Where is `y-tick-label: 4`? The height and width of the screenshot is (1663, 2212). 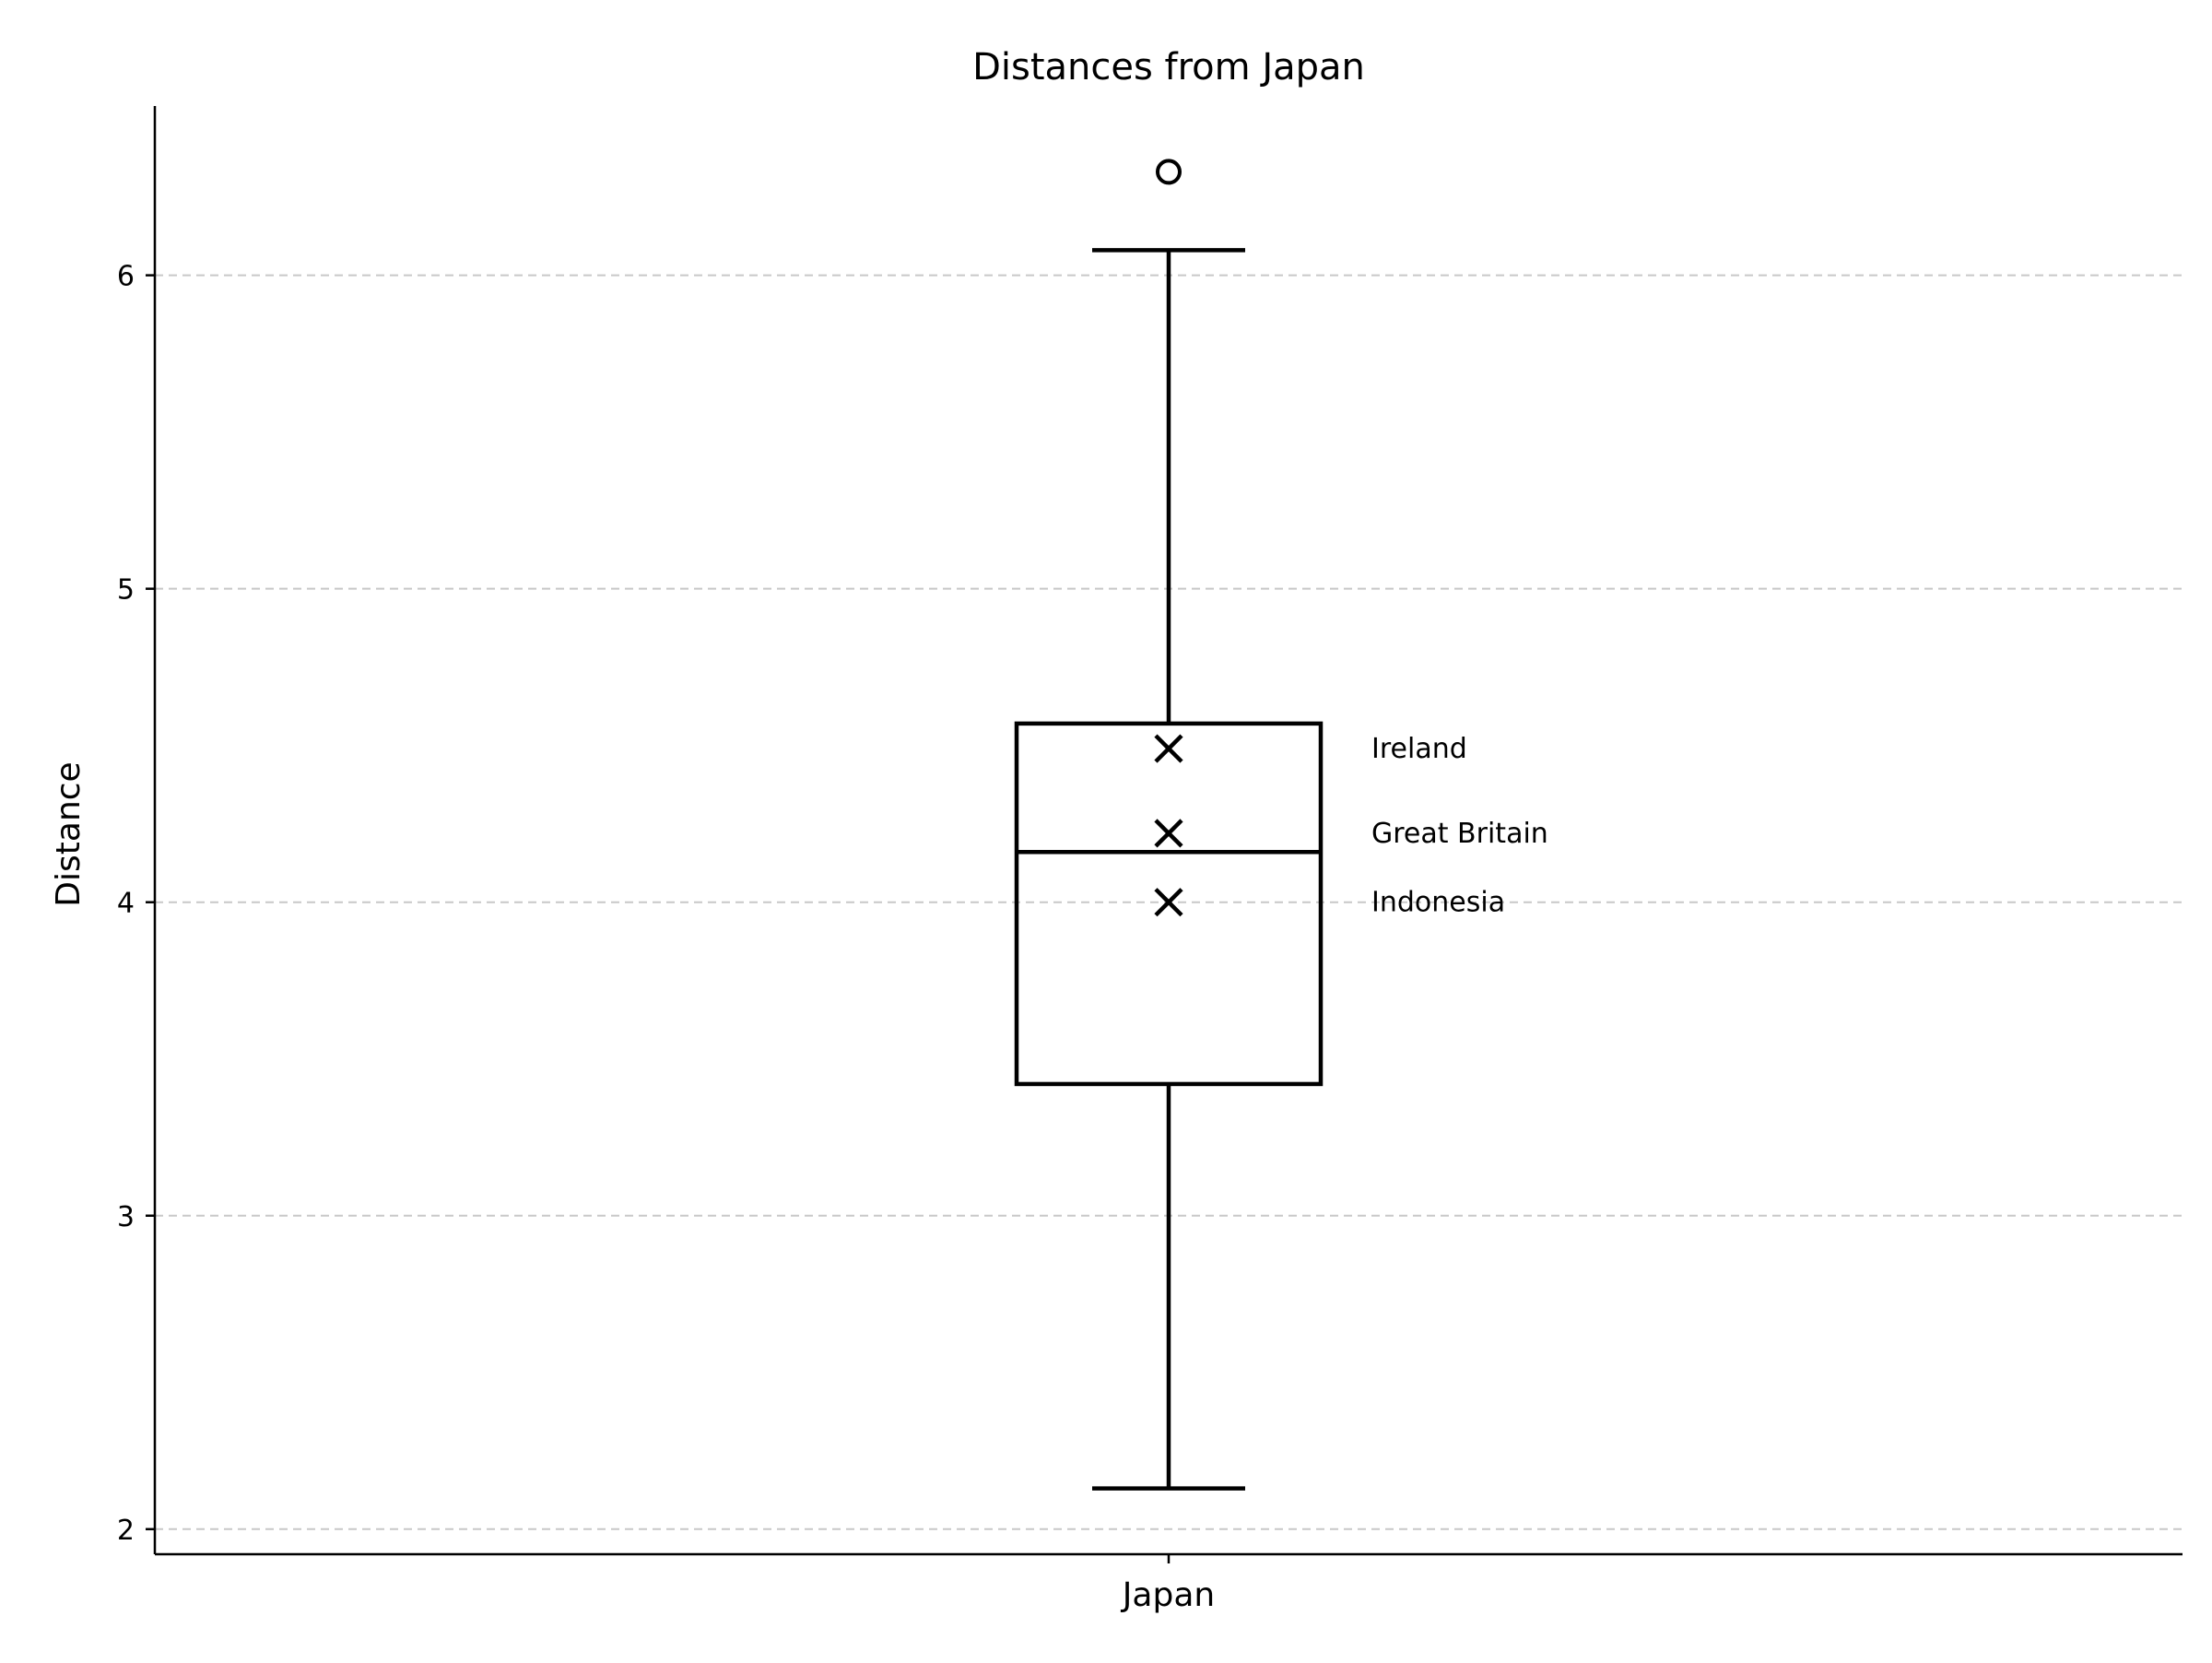 y-tick-label: 4 is located at coordinates (126, 904).